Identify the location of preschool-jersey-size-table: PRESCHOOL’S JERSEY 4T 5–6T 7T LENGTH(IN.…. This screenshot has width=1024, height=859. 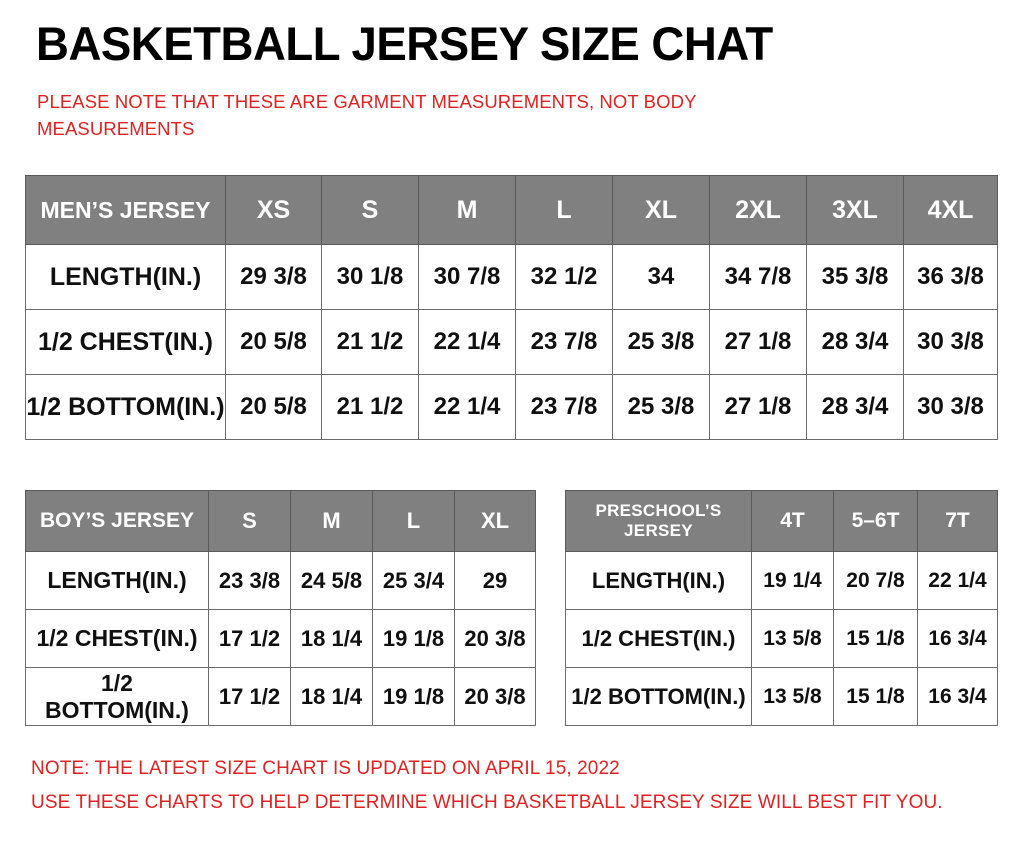
(781, 608).